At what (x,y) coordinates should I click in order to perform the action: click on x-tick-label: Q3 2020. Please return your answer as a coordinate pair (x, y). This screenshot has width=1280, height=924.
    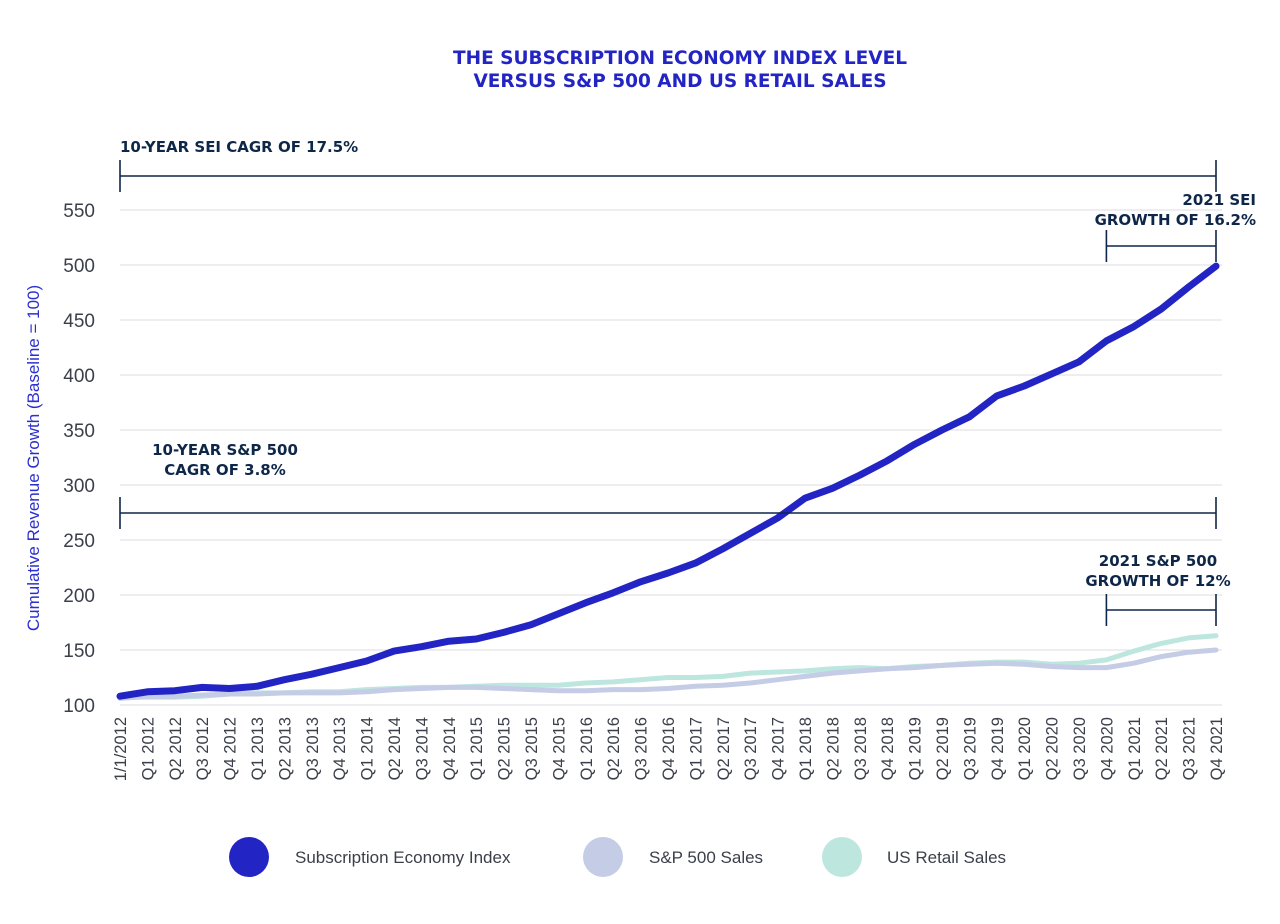
    Looking at the image, I should click on (1080, 748).